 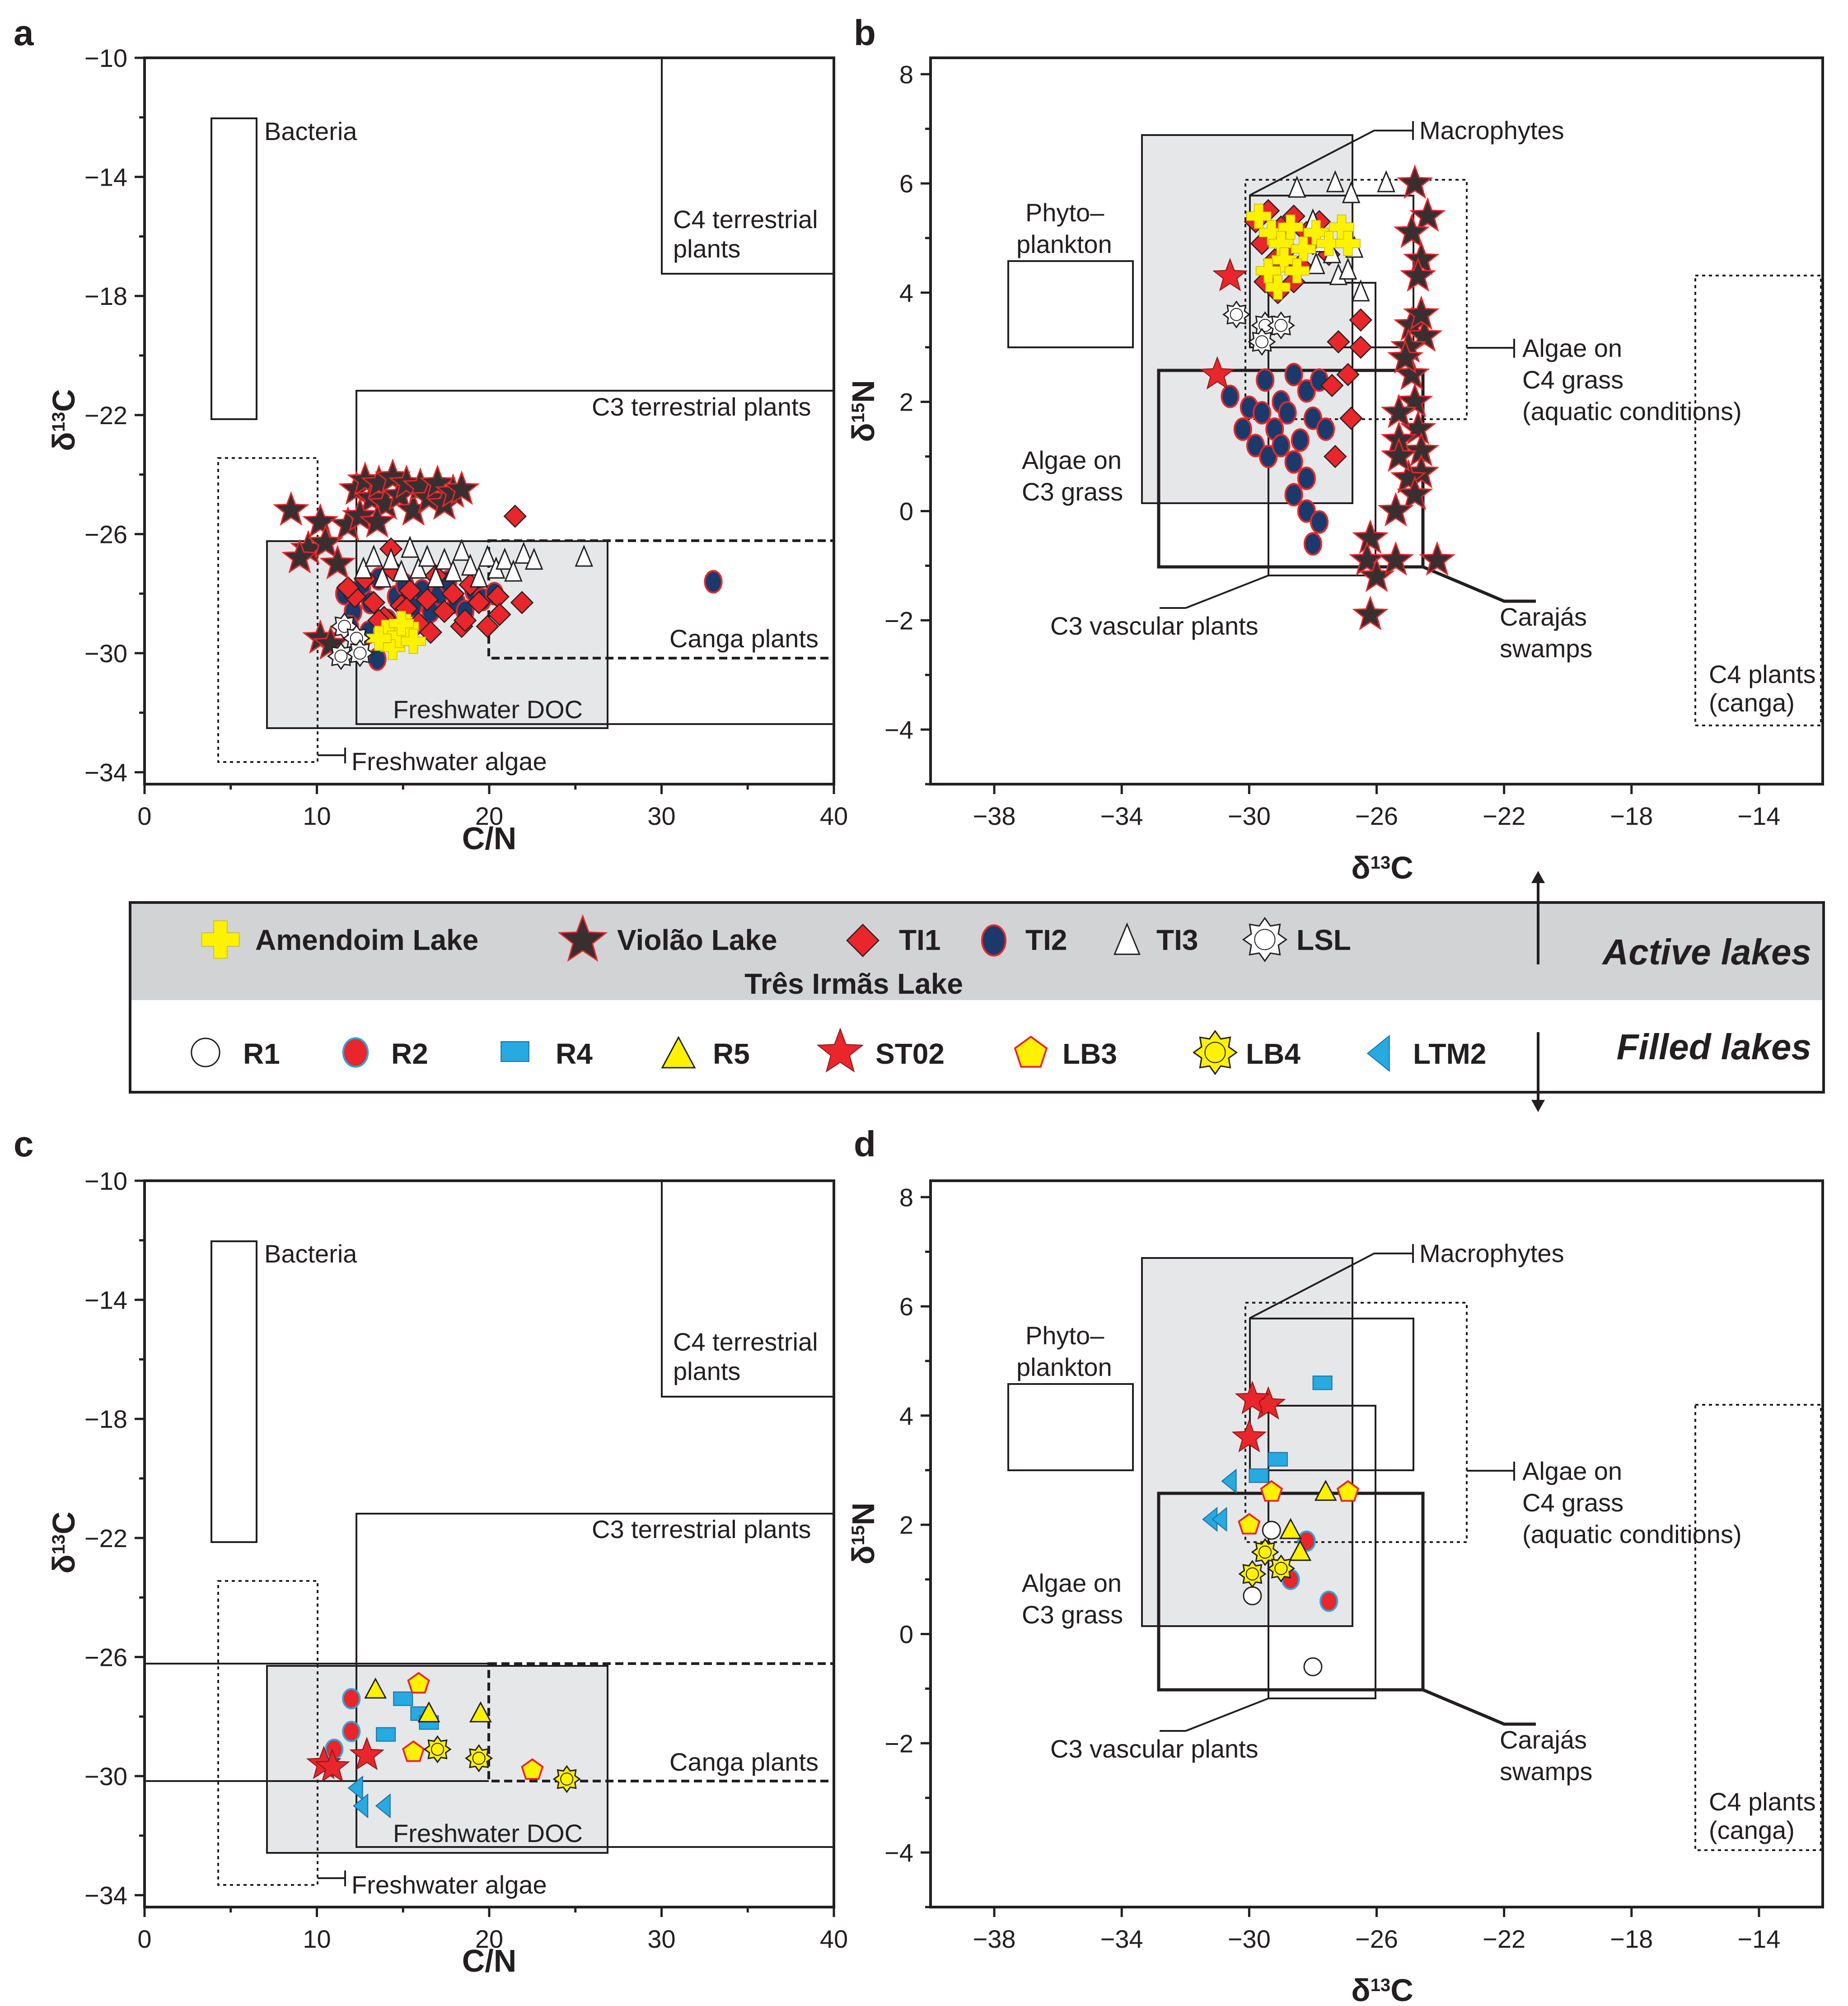 I want to click on label-c3-vascular: C3 vascular plants, so click(x=1154, y=1749).